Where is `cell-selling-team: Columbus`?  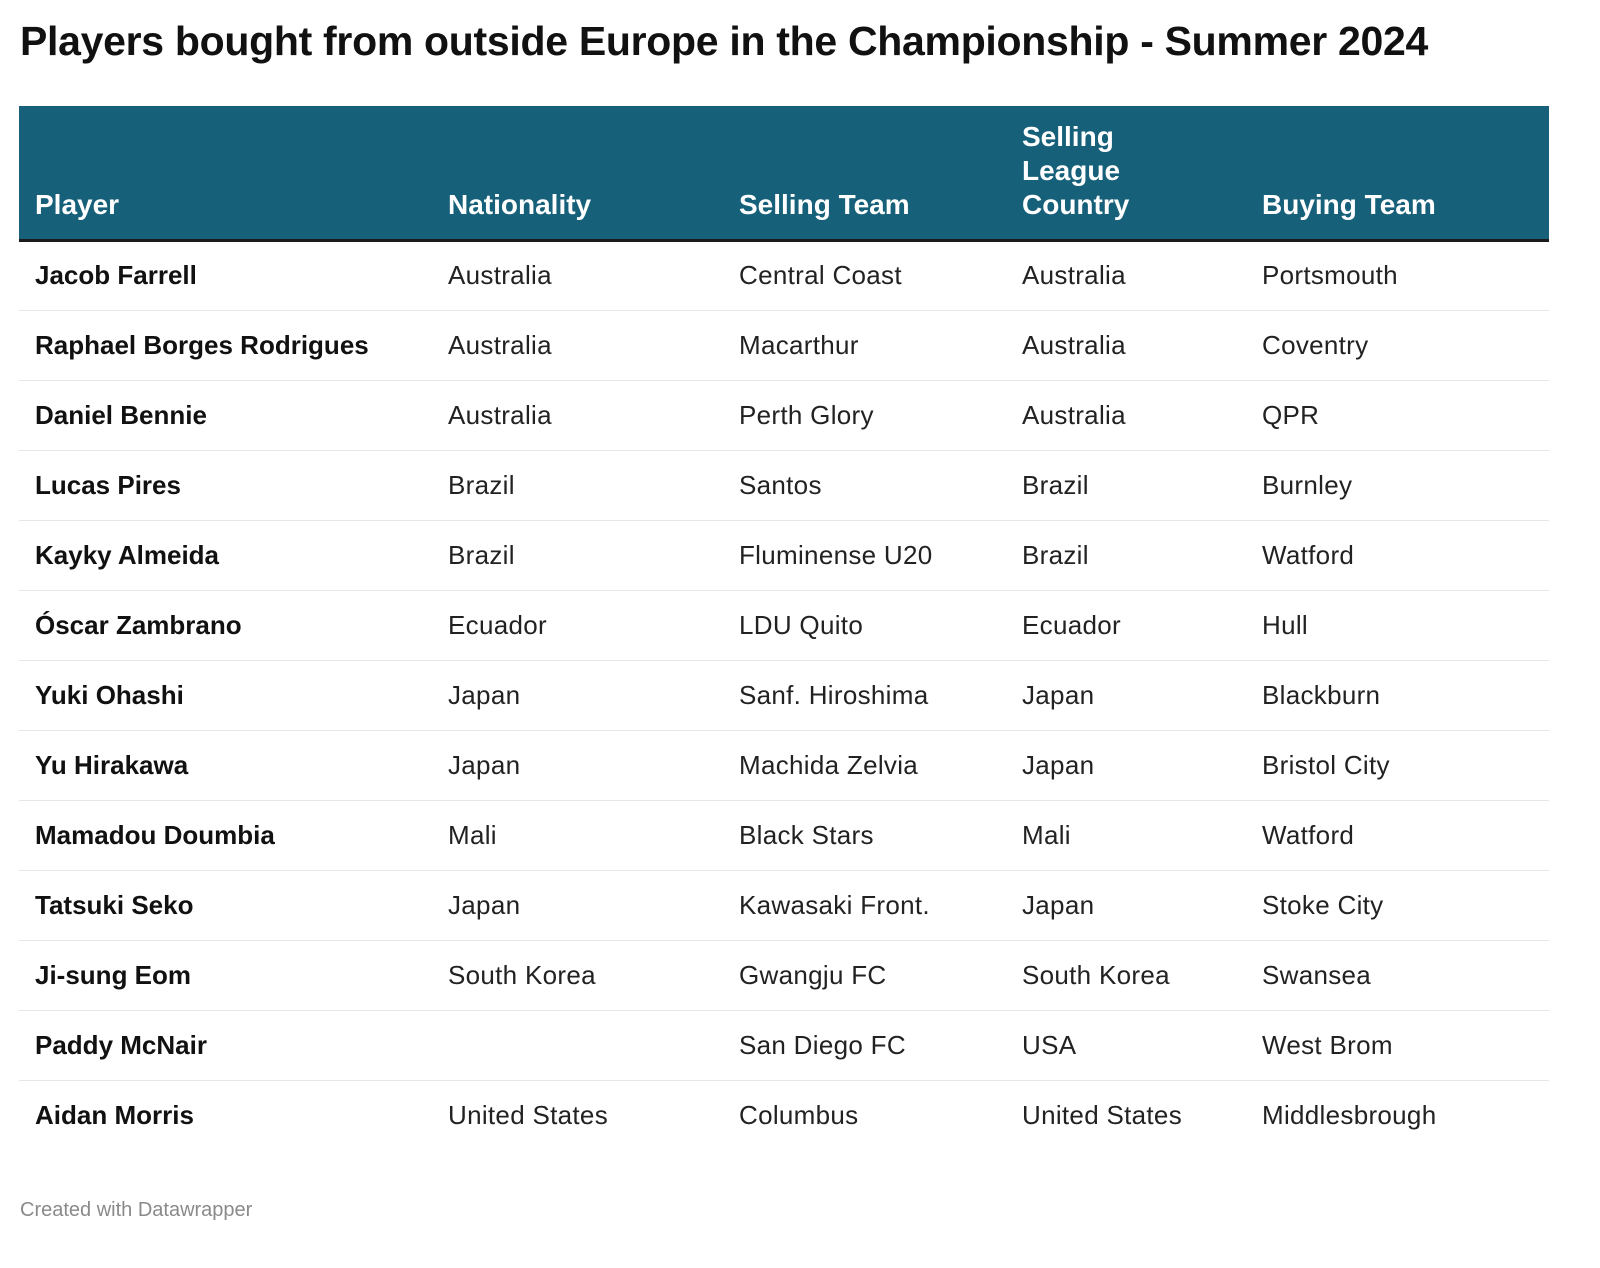
cell-selling-team: Columbus is located at coordinates (799, 1114).